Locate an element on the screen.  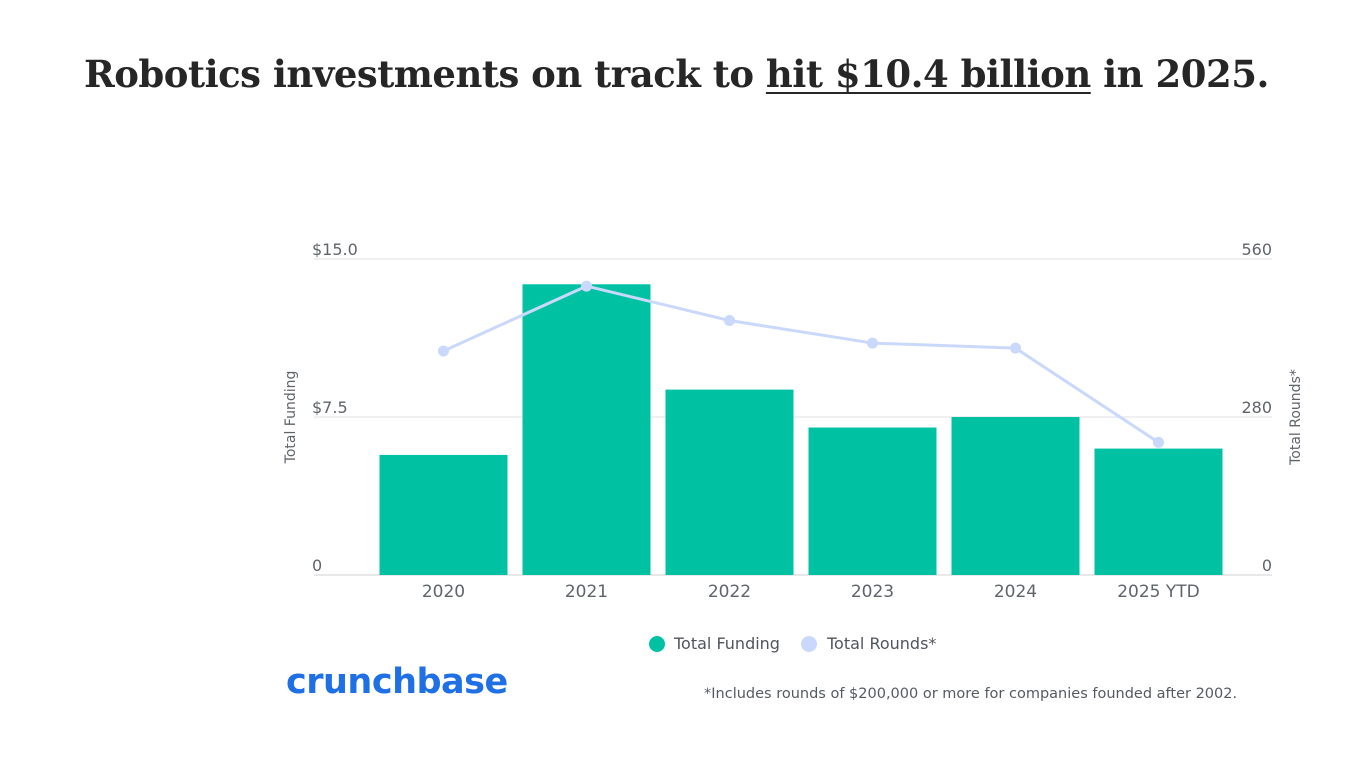
legend-funding-icon is located at coordinates (657, 644).